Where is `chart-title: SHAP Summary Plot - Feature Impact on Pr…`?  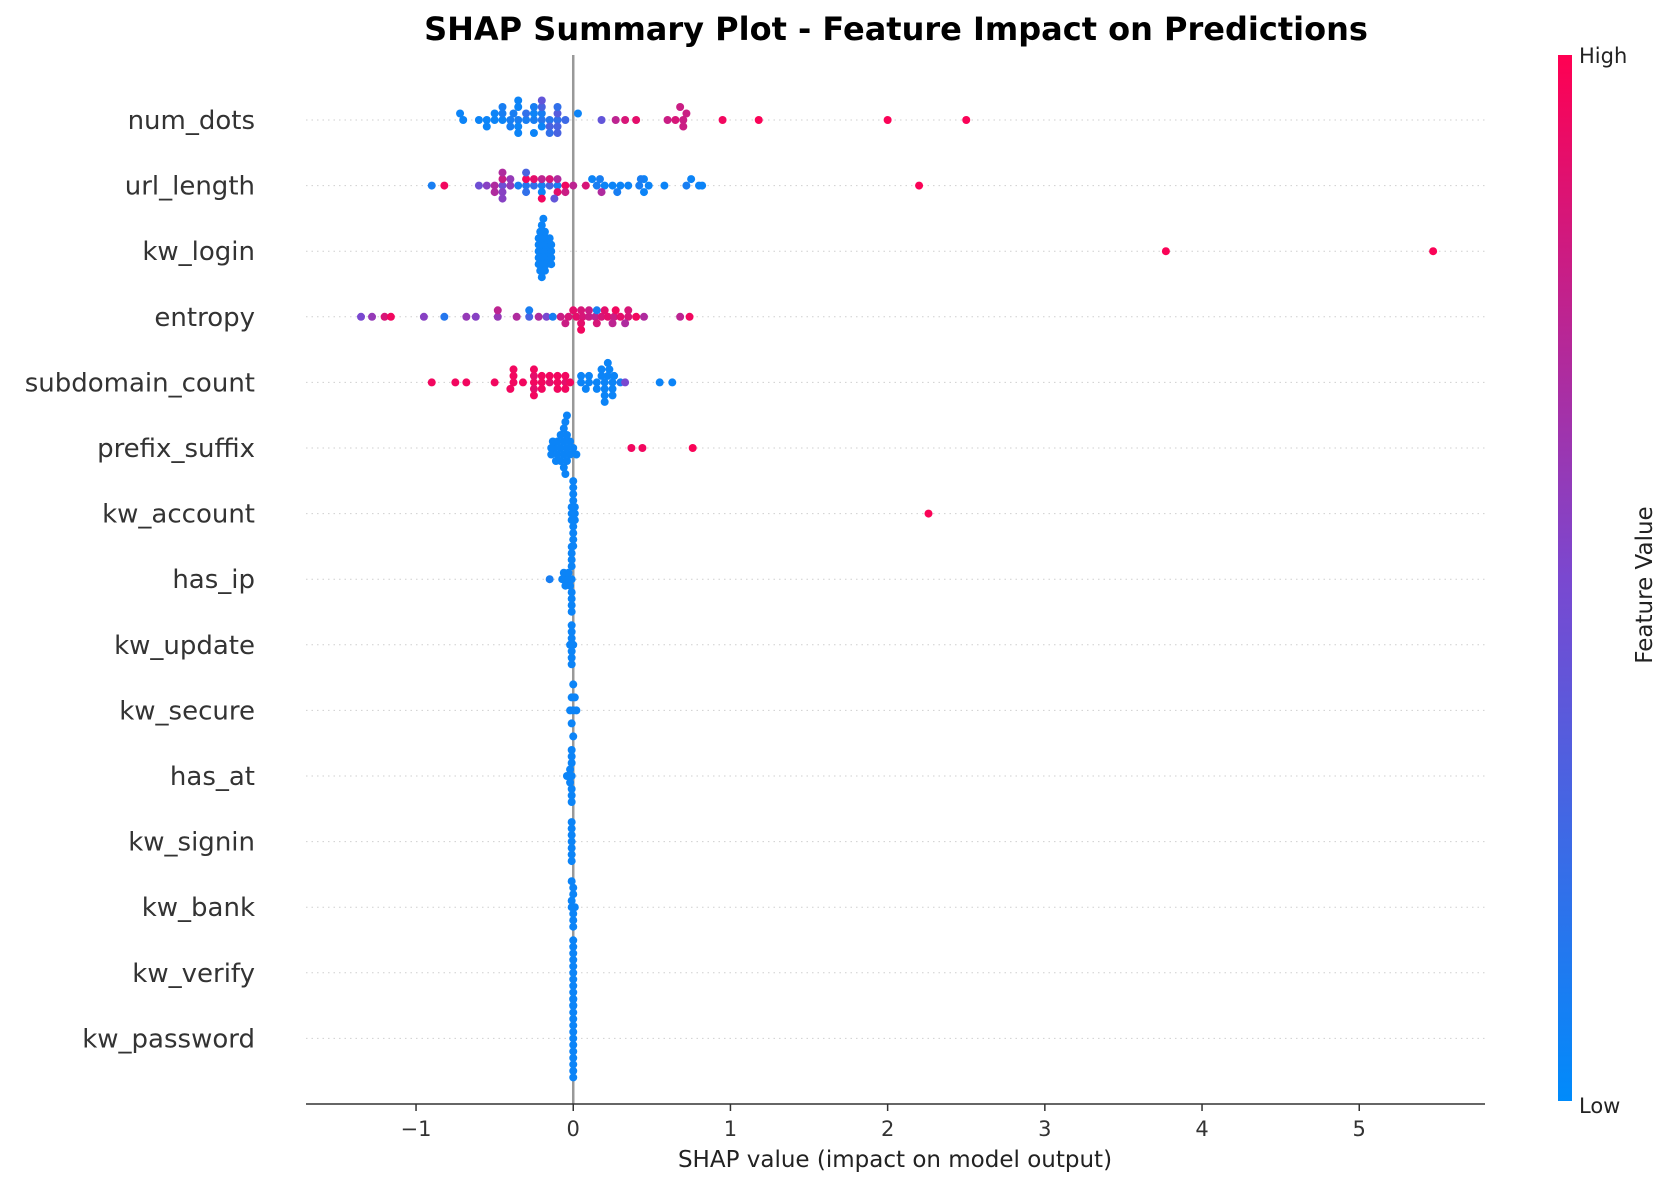 chart-title: SHAP Summary Plot - Feature Impact on Pr… is located at coordinates (896, 29).